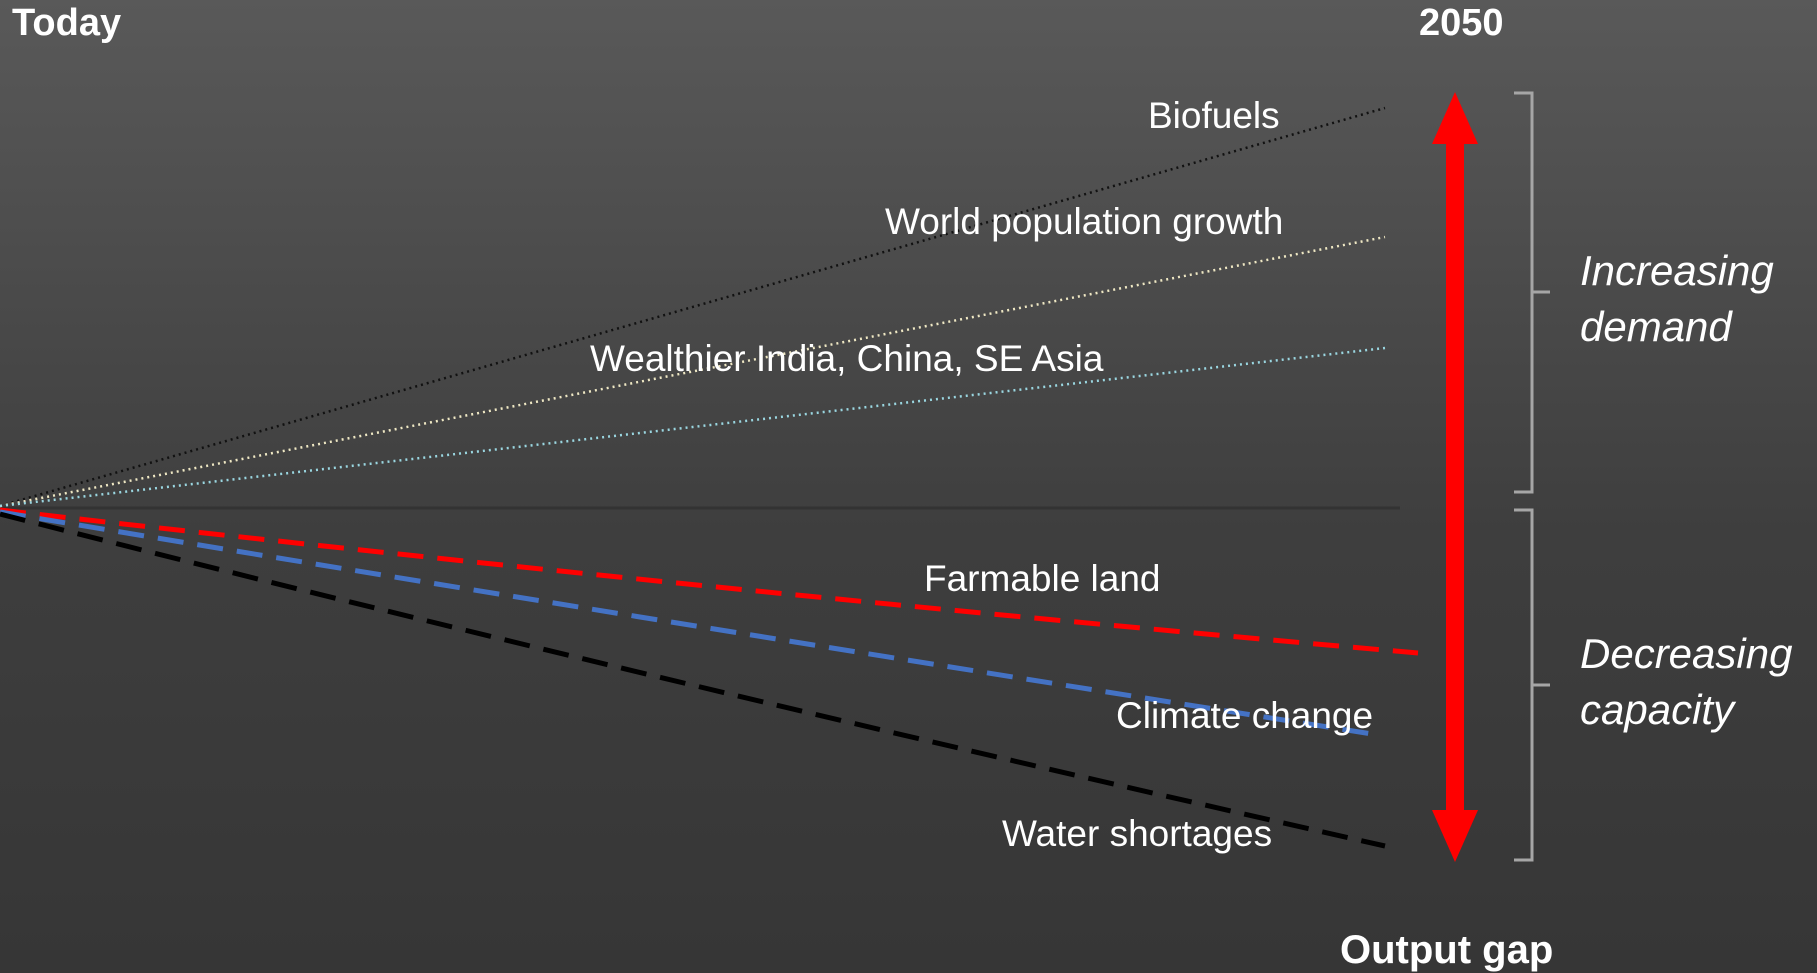 Image resolution: width=1817 pixels, height=973 pixels. What do you see at coordinates (1447, 950) in the screenshot?
I see `output-gap-label: Output gap` at bounding box center [1447, 950].